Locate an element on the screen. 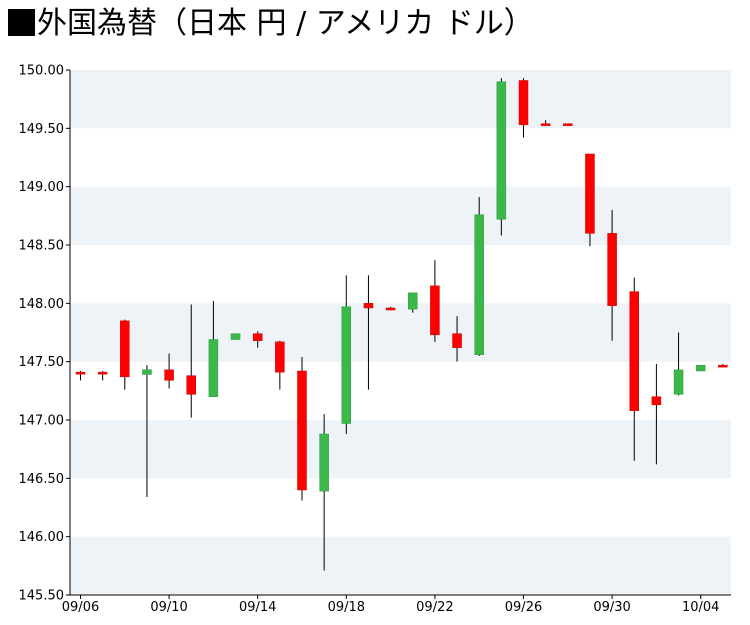 Image resolution: width=750 pixels, height=625 pixels. y-tick-label: 146.00 is located at coordinates (42, 537).